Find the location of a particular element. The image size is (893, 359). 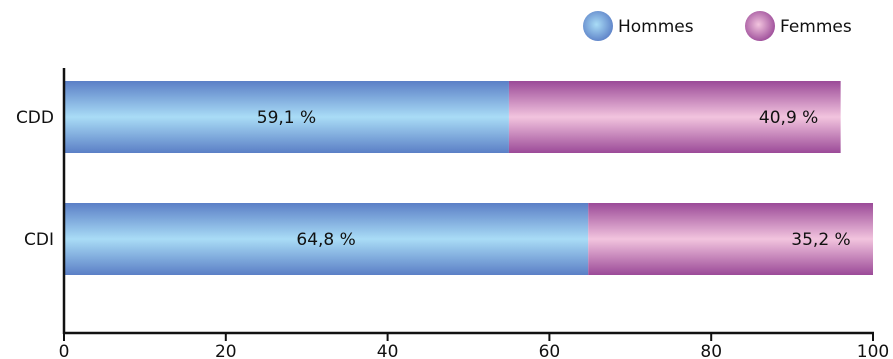

data-label-cdd-hommes: 59,1 % is located at coordinates (286, 118).